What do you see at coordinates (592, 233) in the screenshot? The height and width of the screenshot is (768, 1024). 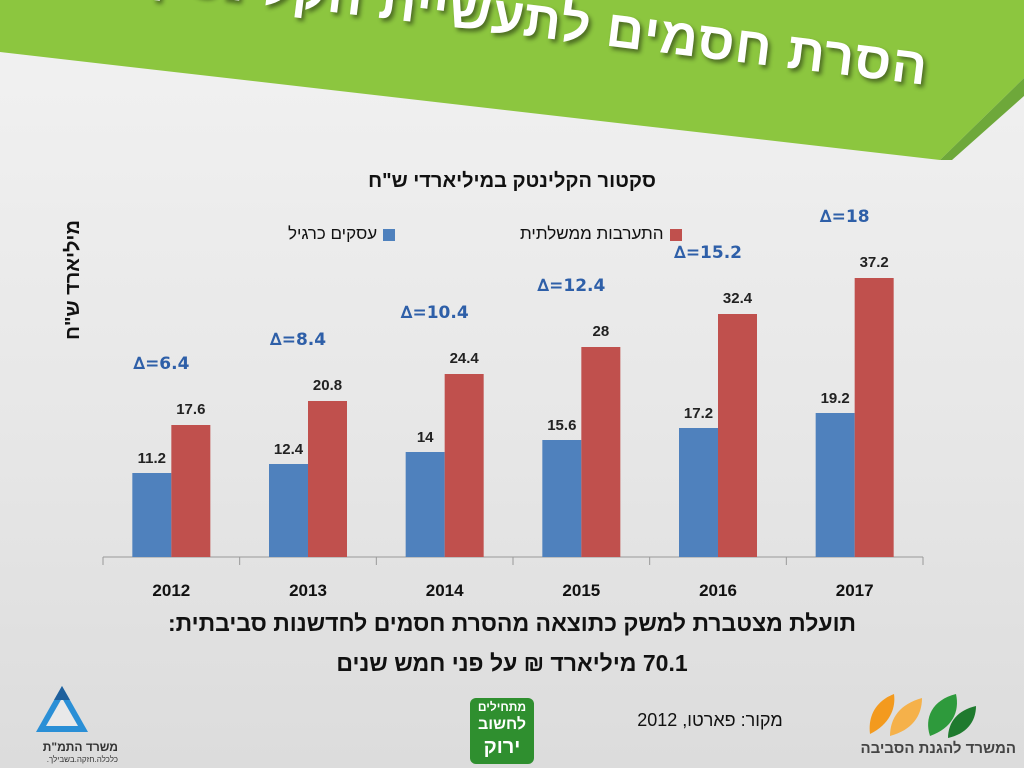 I see `legend-label-government: התערבות ממשלתית` at bounding box center [592, 233].